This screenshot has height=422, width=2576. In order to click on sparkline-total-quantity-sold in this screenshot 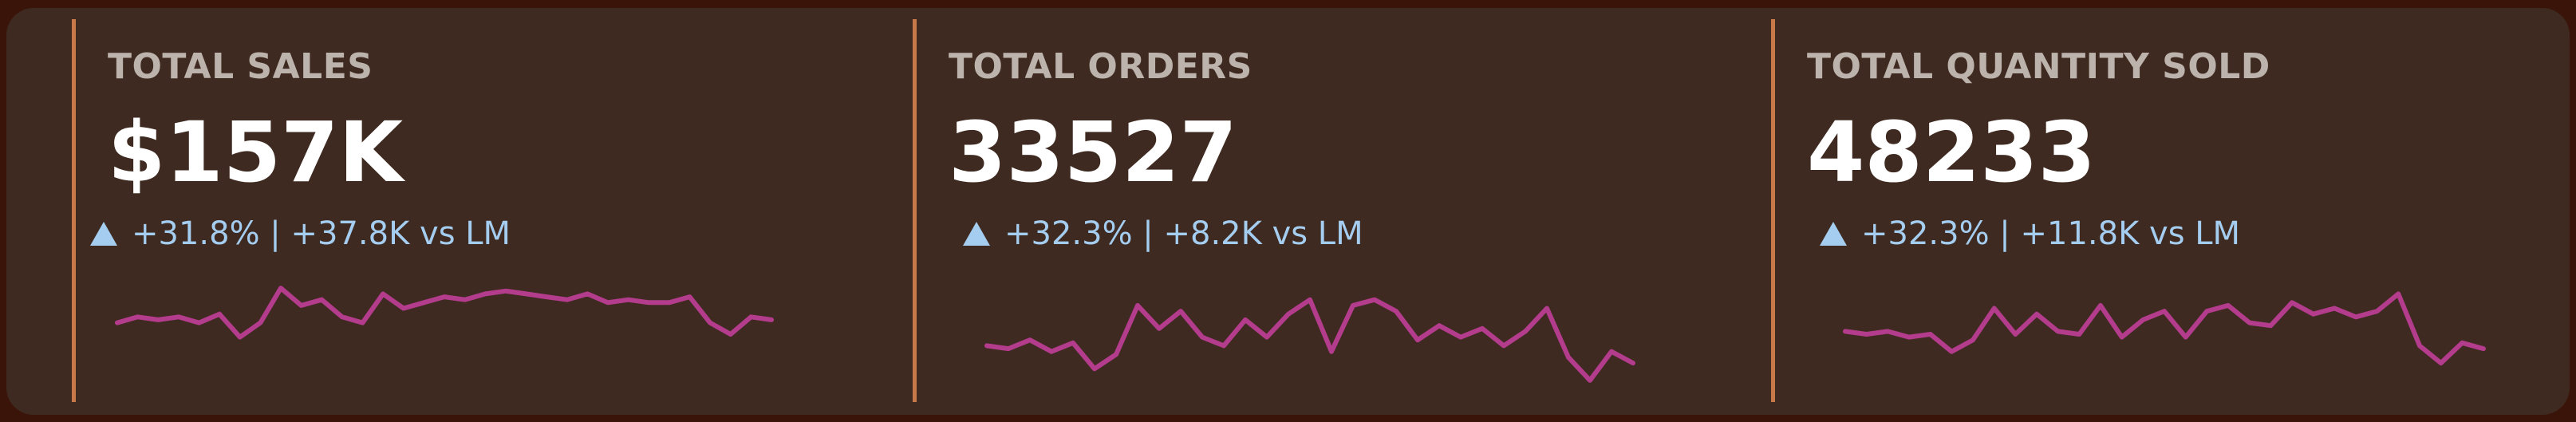, I will do `click(2164, 328)`.